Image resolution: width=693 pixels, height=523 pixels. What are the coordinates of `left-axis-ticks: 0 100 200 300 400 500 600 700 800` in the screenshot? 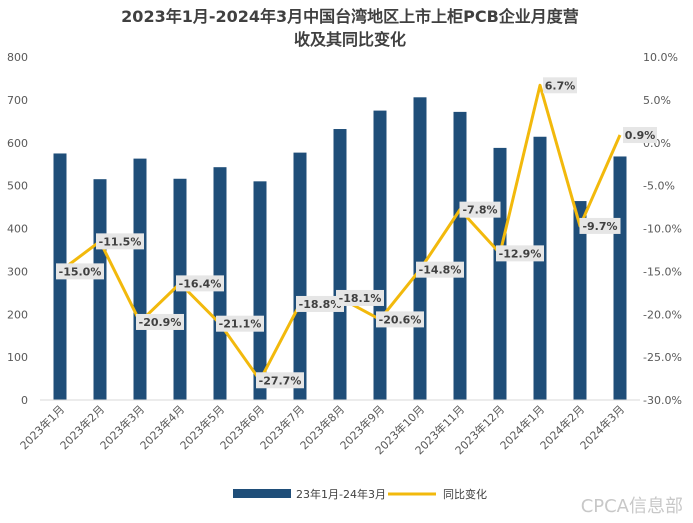 It's located at (17, 229).